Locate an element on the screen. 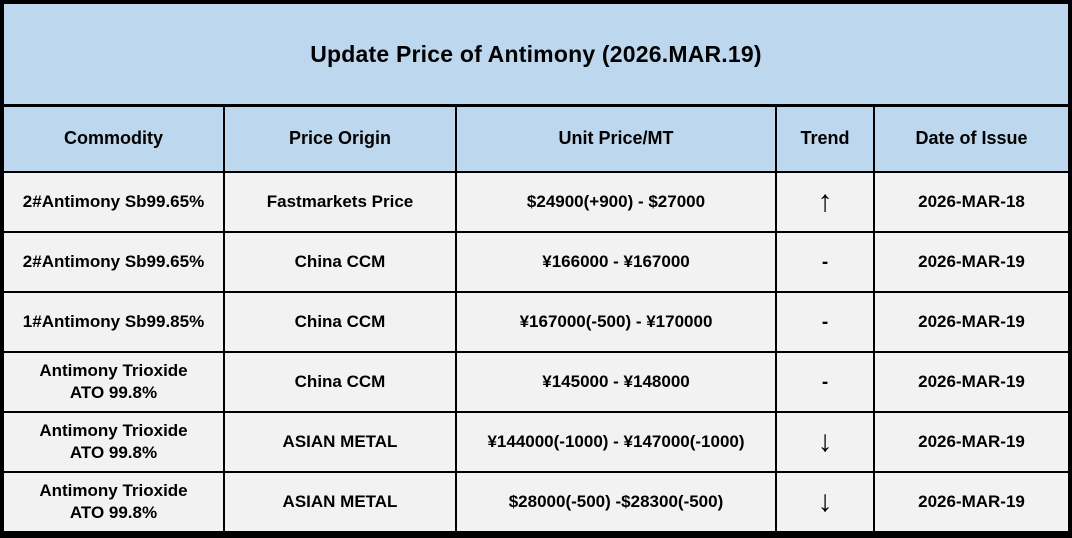 Image resolution: width=1072 pixels, height=538 pixels. price-cell: $28000(-500) -$28300(-500) is located at coordinates (616, 502).